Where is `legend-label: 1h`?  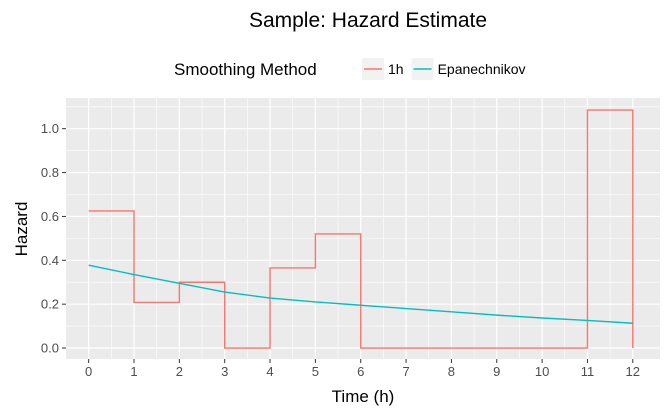
legend-label: 1h is located at coordinates (396, 69).